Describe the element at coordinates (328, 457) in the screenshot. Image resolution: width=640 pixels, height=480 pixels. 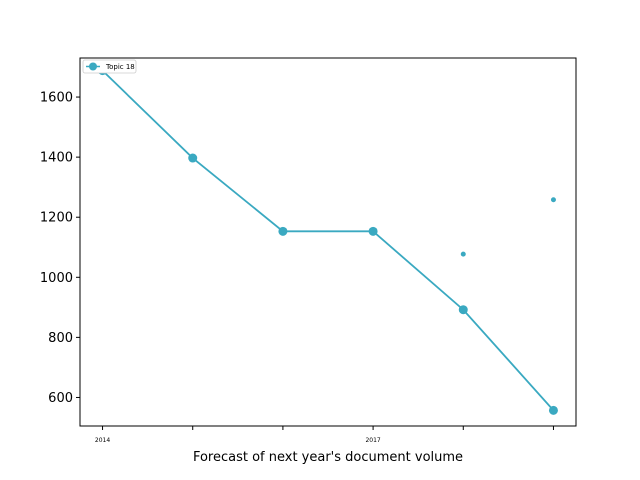
I see `x-axis-label: Forecast of next year's document volume` at that location.